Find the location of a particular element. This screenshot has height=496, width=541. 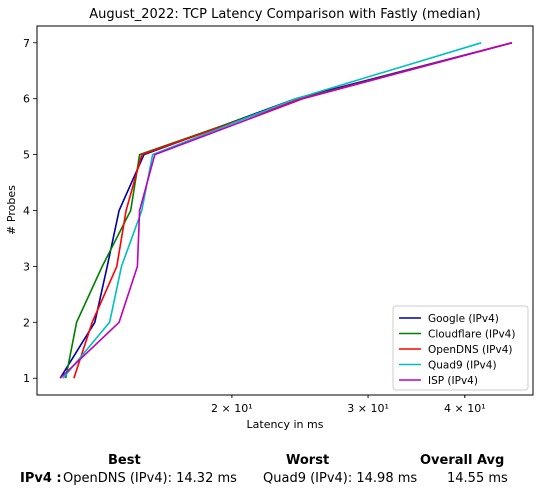

y-tick-label: 2 is located at coordinates (26, 322).